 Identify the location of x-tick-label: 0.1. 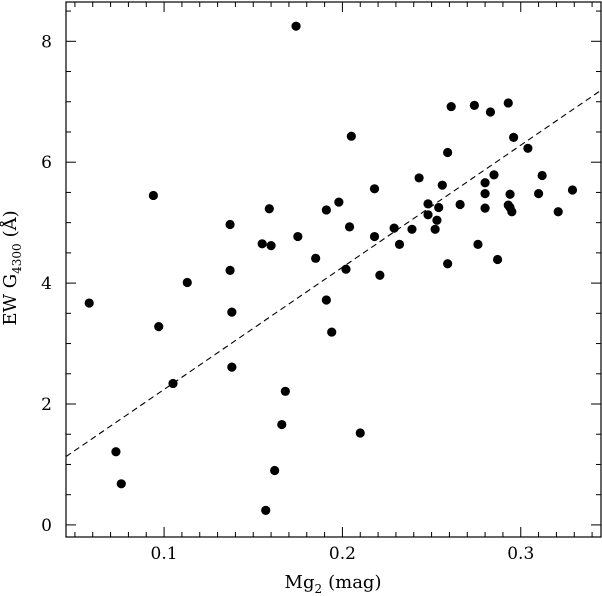
(164, 554).